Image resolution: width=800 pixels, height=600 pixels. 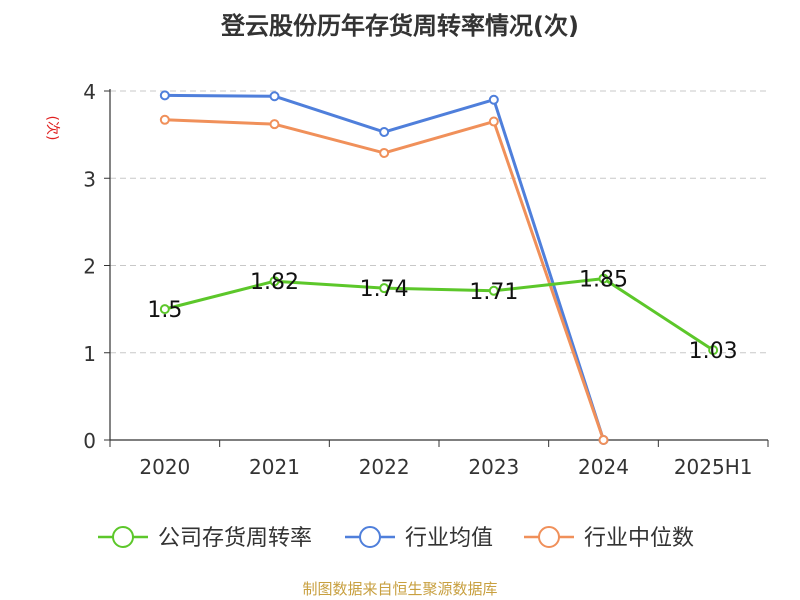 I want to click on data-label: 1.82, so click(x=274, y=282).